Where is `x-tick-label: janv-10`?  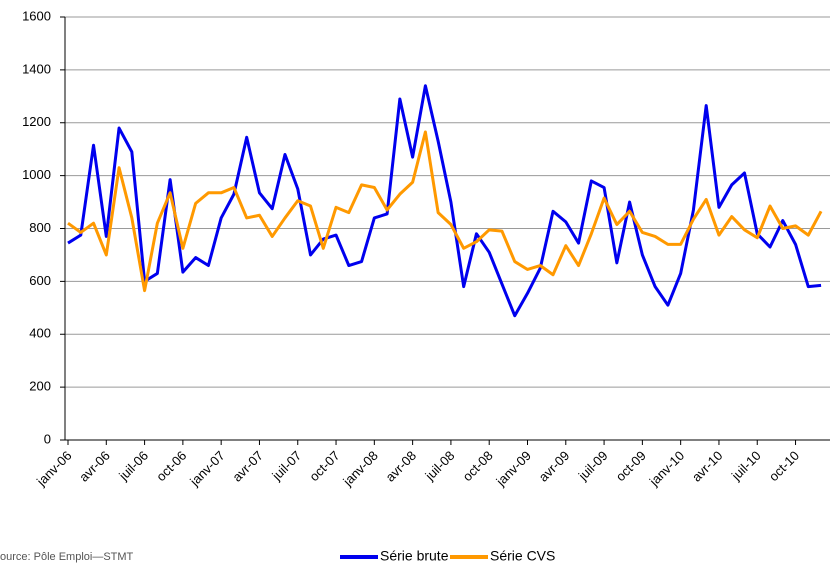
x-tick-label: janv-10 is located at coordinates (666, 468).